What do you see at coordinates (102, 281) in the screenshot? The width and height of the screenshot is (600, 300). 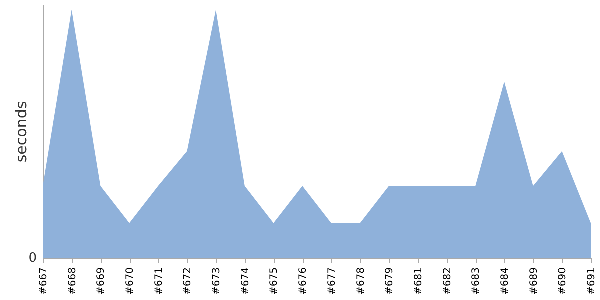 I see `x-tick-label: #669` at bounding box center [102, 281].